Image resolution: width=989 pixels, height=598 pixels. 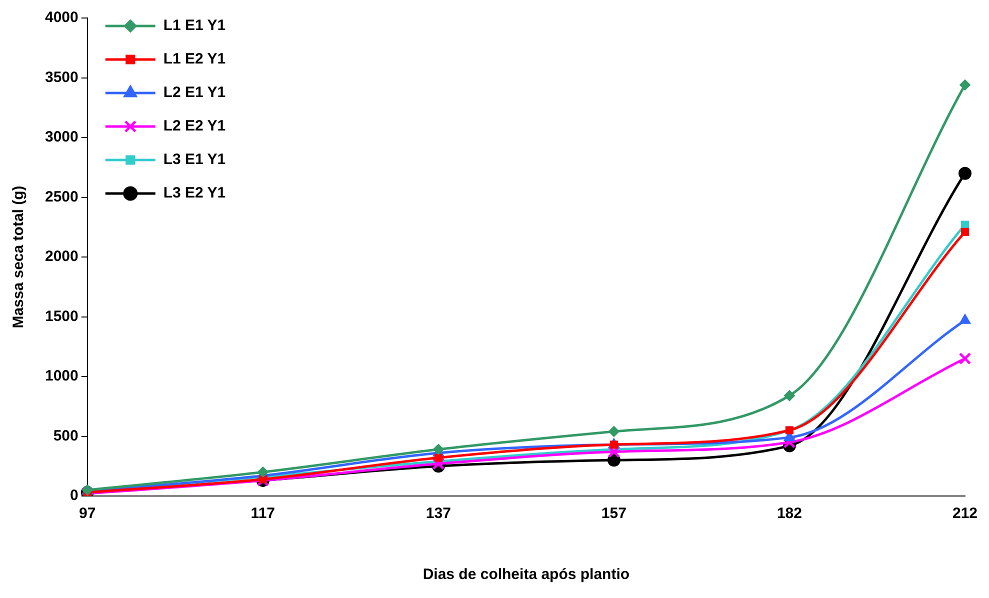 I want to click on y-tick-label: 2000, so click(x=61, y=257).